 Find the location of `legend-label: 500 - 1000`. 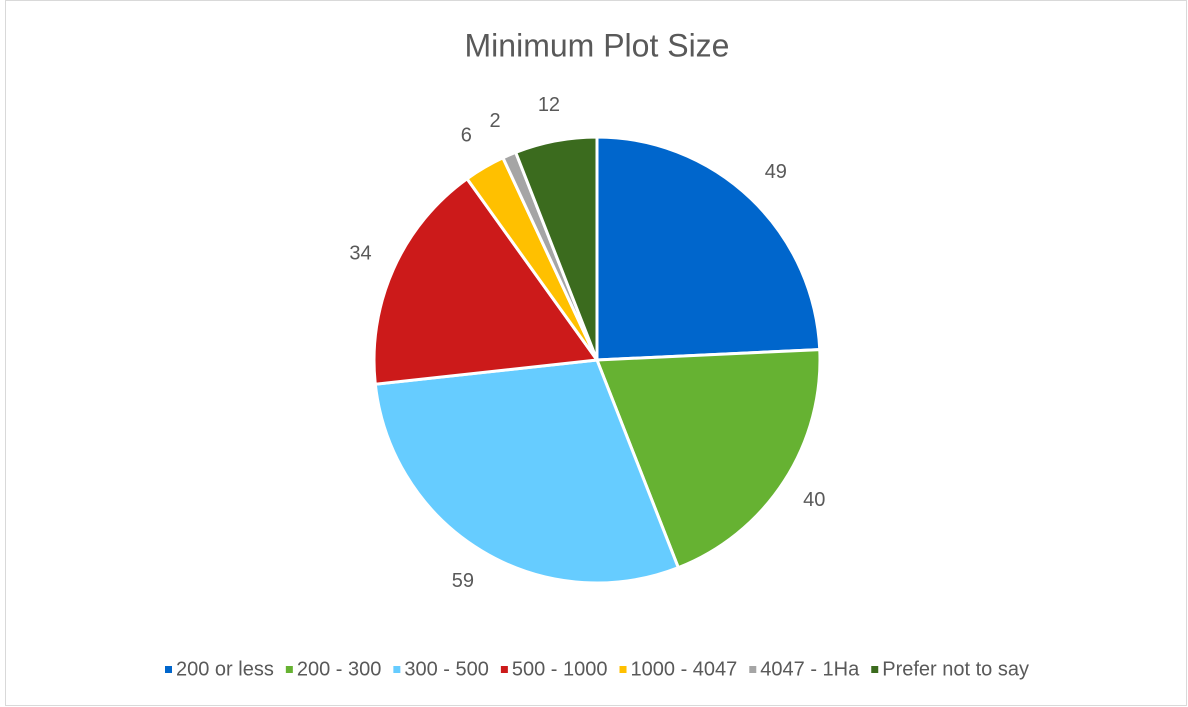

legend-label: 500 - 1000 is located at coordinates (560, 669).